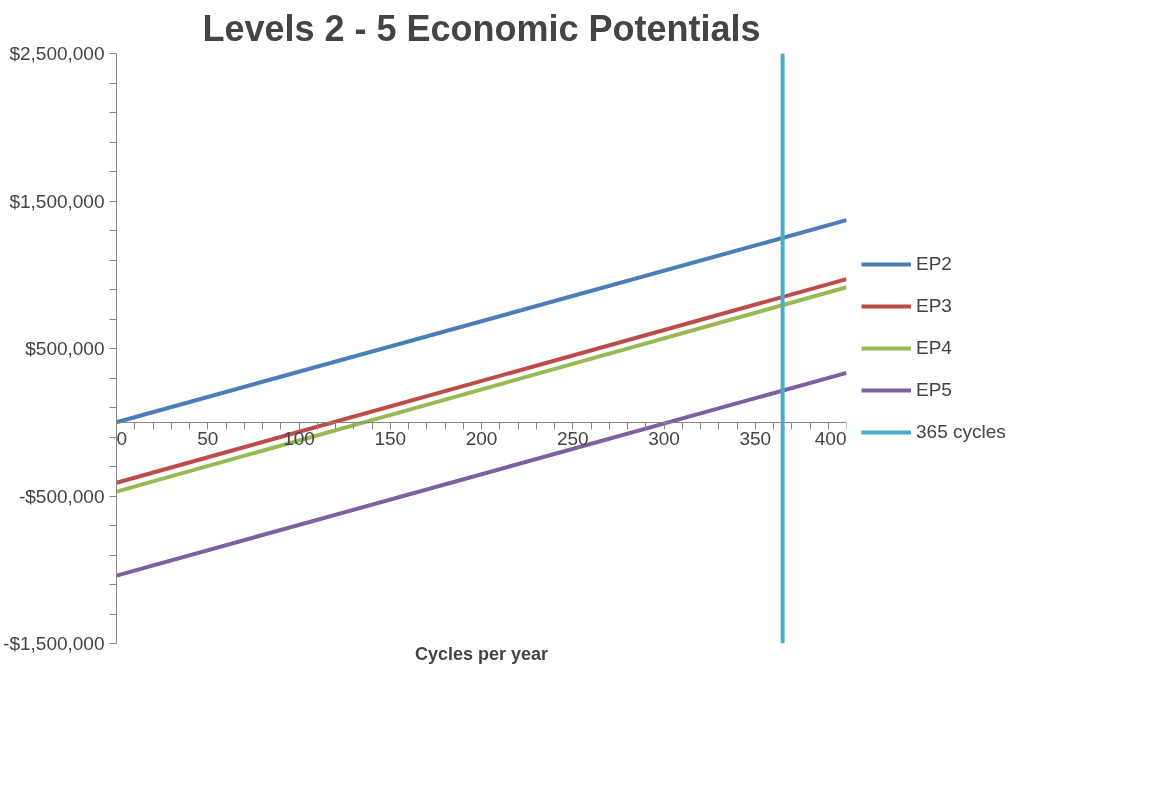 The height and width of the screenshot is (799, 1172). What do you see at coordinates (934, 264) in the screenshot?
I see `legend-label: EP2` at bounding box center [934, 264].